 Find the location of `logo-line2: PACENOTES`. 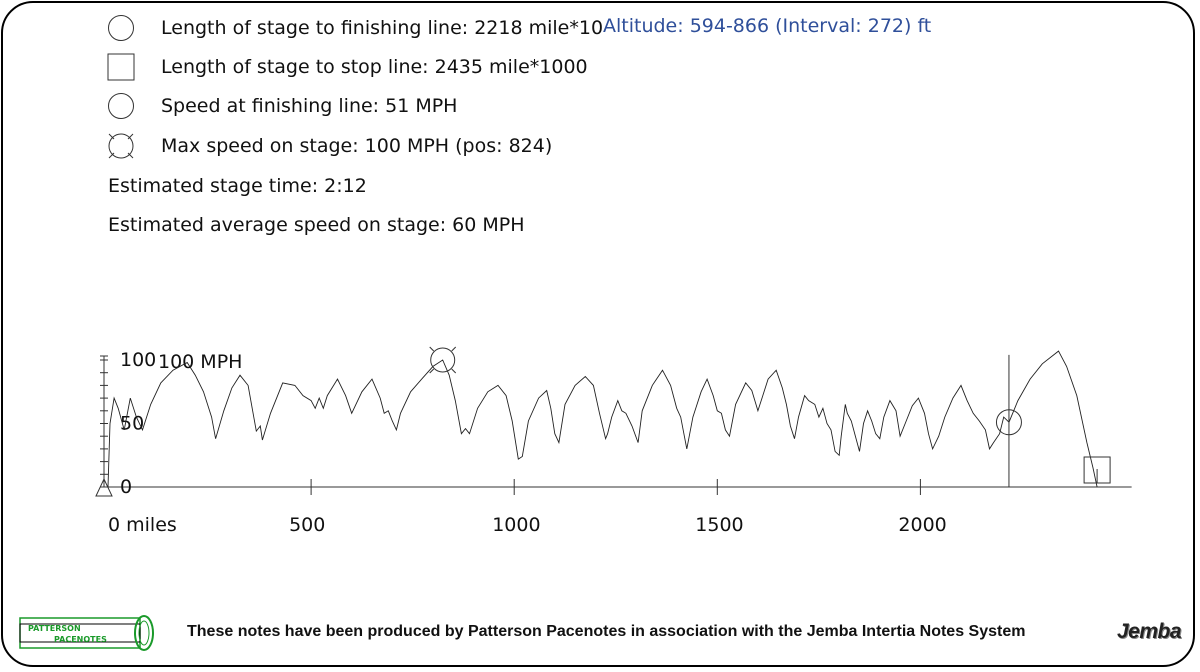

logo-line2: PACENOTES is located at coordinates (80, 639).